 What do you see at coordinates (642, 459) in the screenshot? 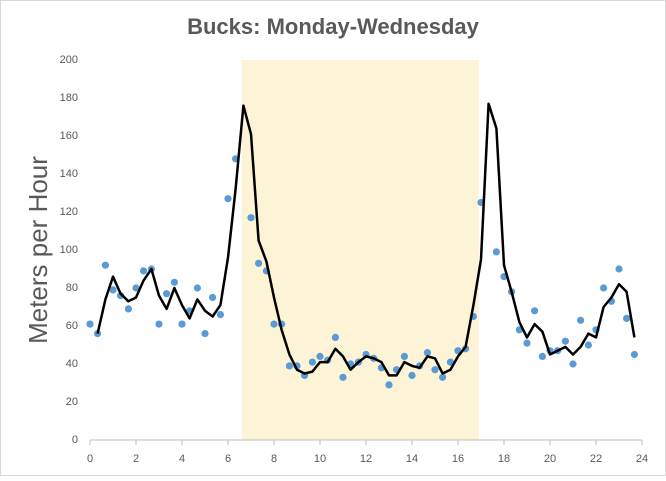
I see `x-tick-label: 24` at bounding box center [642, 459].